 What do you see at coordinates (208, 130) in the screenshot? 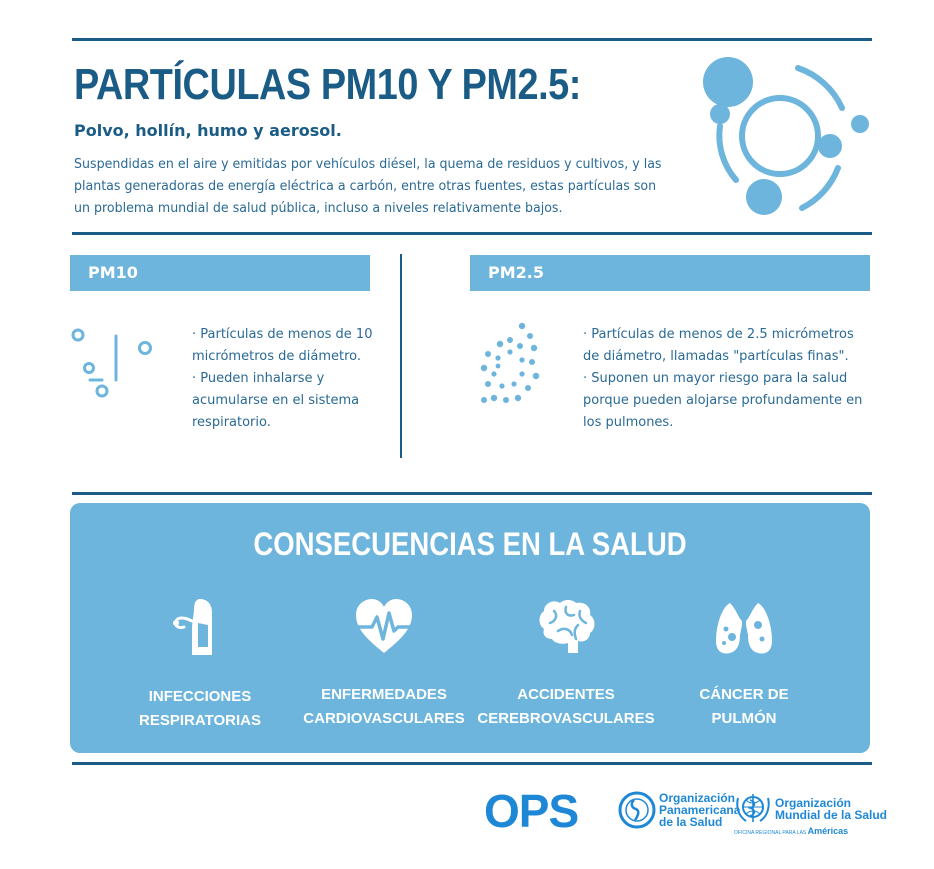
I see `page-subtitle: Polvo, hollín, humo y aerosol.` at bounding box center [208, 130].